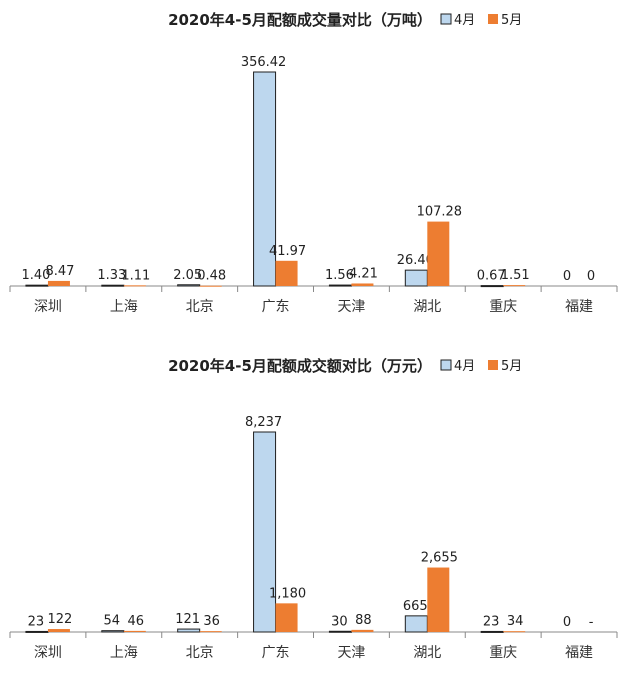 This screenshot has width=633, height=692. What do you see at coordinates (339, 621) in the screenshot?
I see `data-label: 30` at bounding box center [339, 621].